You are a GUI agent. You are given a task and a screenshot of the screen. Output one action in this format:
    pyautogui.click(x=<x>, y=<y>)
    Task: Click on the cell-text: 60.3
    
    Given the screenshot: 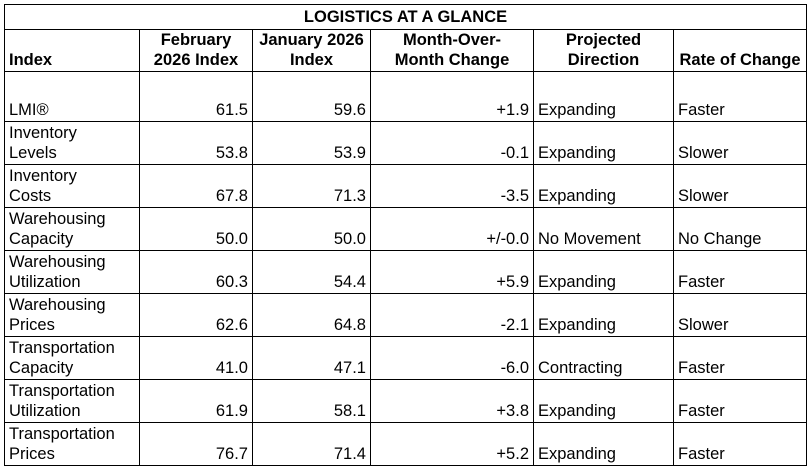 What is the action you would take?
    pyautogui.click(x=231, y=282)
    